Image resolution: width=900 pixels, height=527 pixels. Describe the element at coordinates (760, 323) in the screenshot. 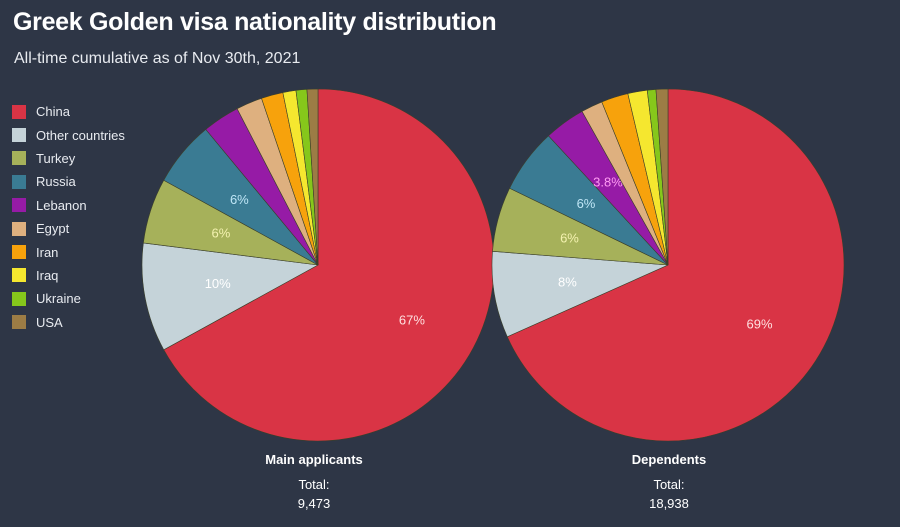

I see `data-label: 69%` at that location.